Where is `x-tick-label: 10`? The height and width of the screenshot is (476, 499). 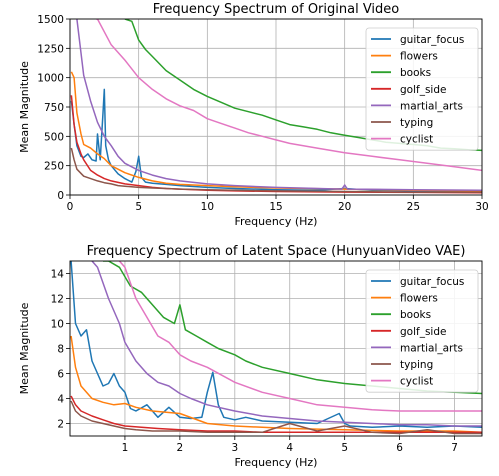 x-tick-label: 10 is located at coordinates (207, 207).